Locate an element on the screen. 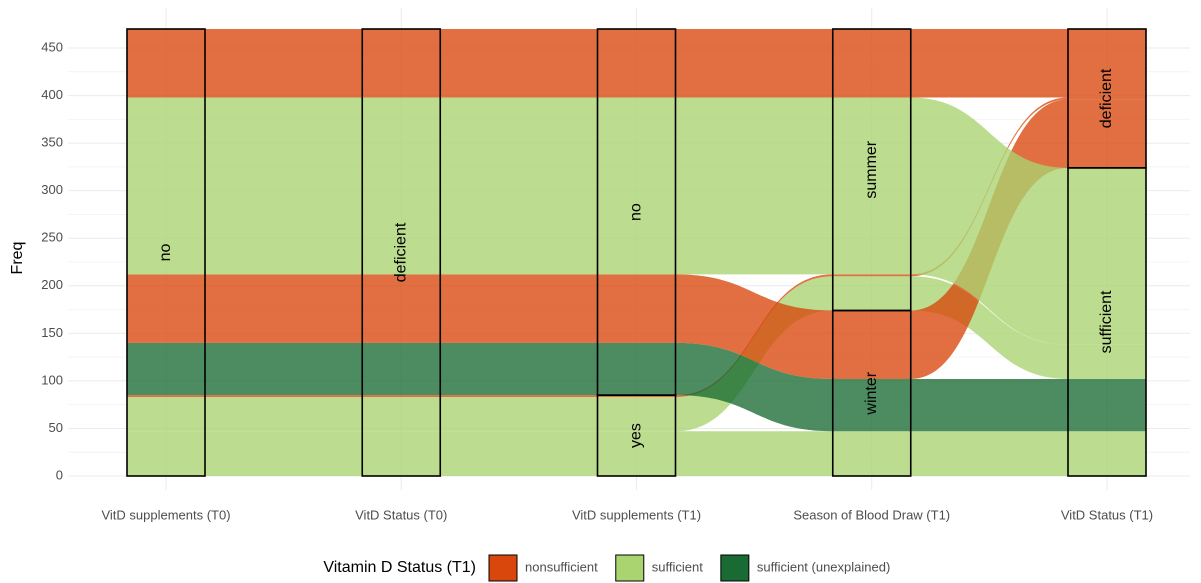  legend-label: sufficient is located at coordinates (677, 566).